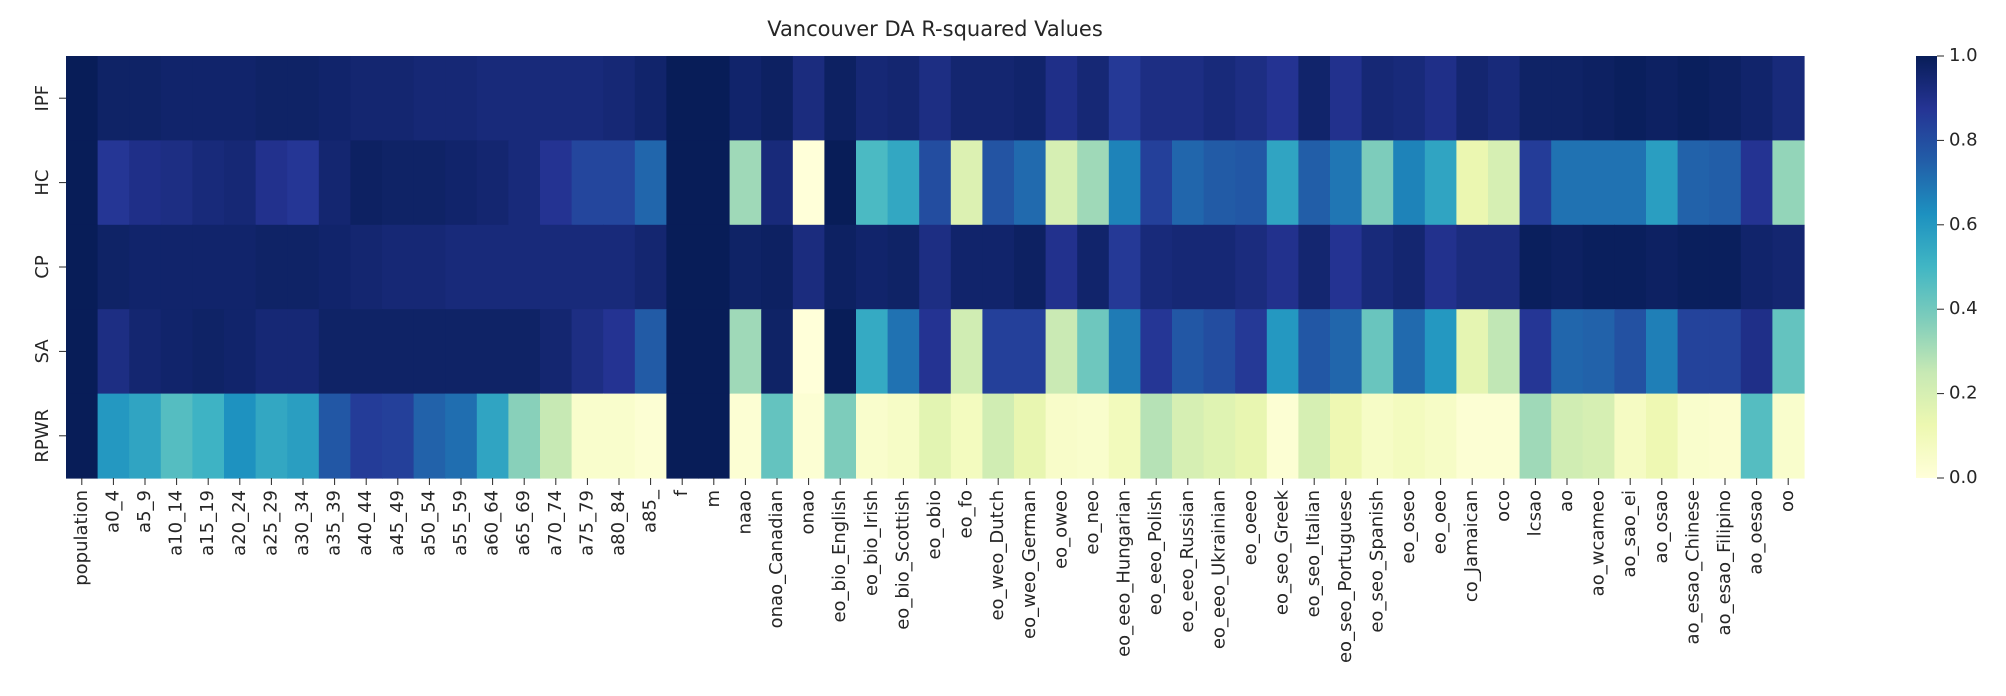  I want to click on x-tick-label: eo_bio_Irish, so click(871, 543).